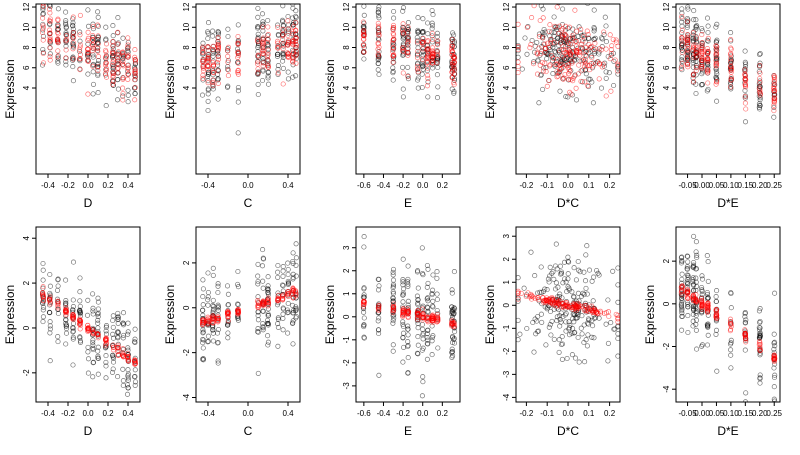  I want to click on x-tick-label: 0.2, so click(108, 413).